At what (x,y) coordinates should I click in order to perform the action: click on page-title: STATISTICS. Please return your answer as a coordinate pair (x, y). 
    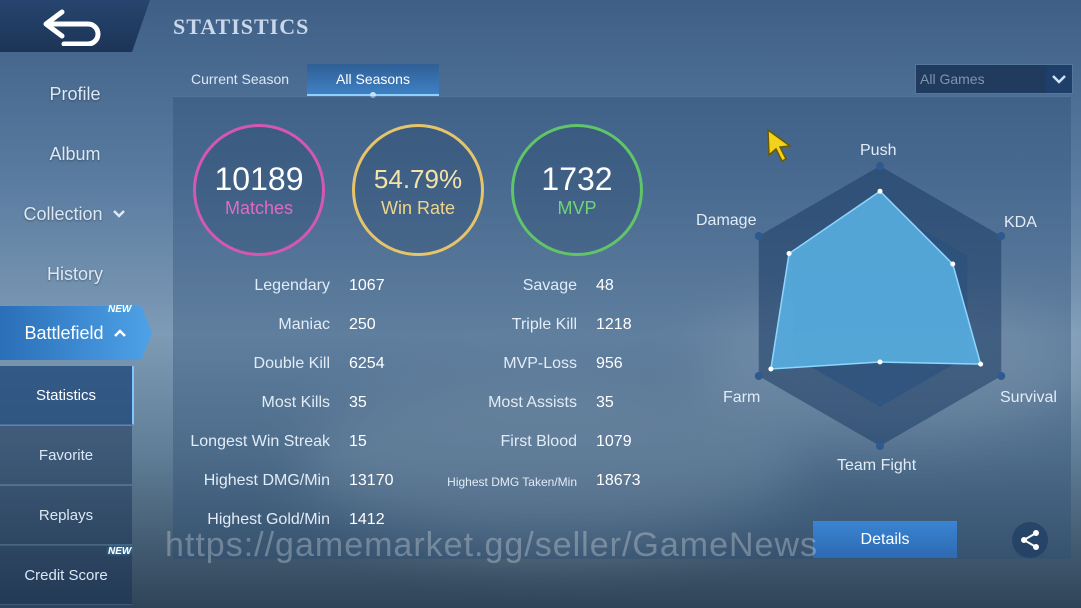
    Looking at the image, I should click on (241, 26).